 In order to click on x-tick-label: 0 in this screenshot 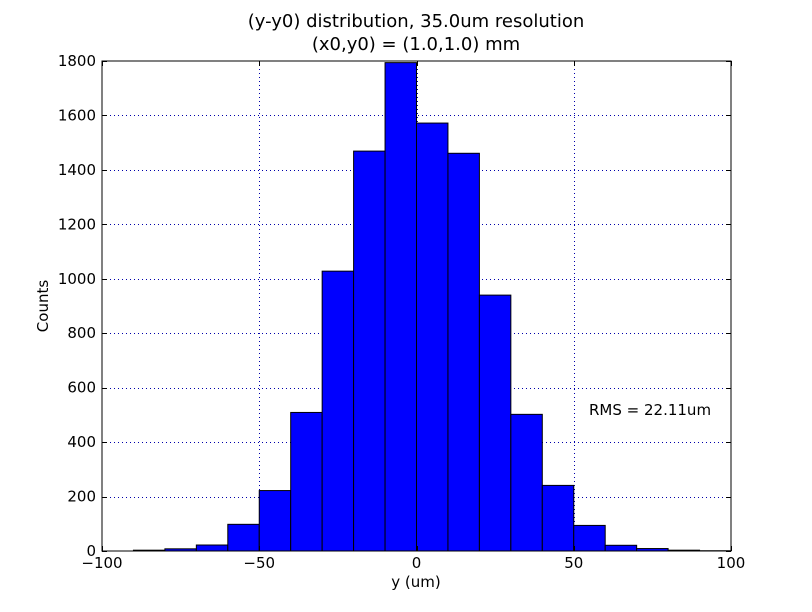, I will do `click(417, 563)`.